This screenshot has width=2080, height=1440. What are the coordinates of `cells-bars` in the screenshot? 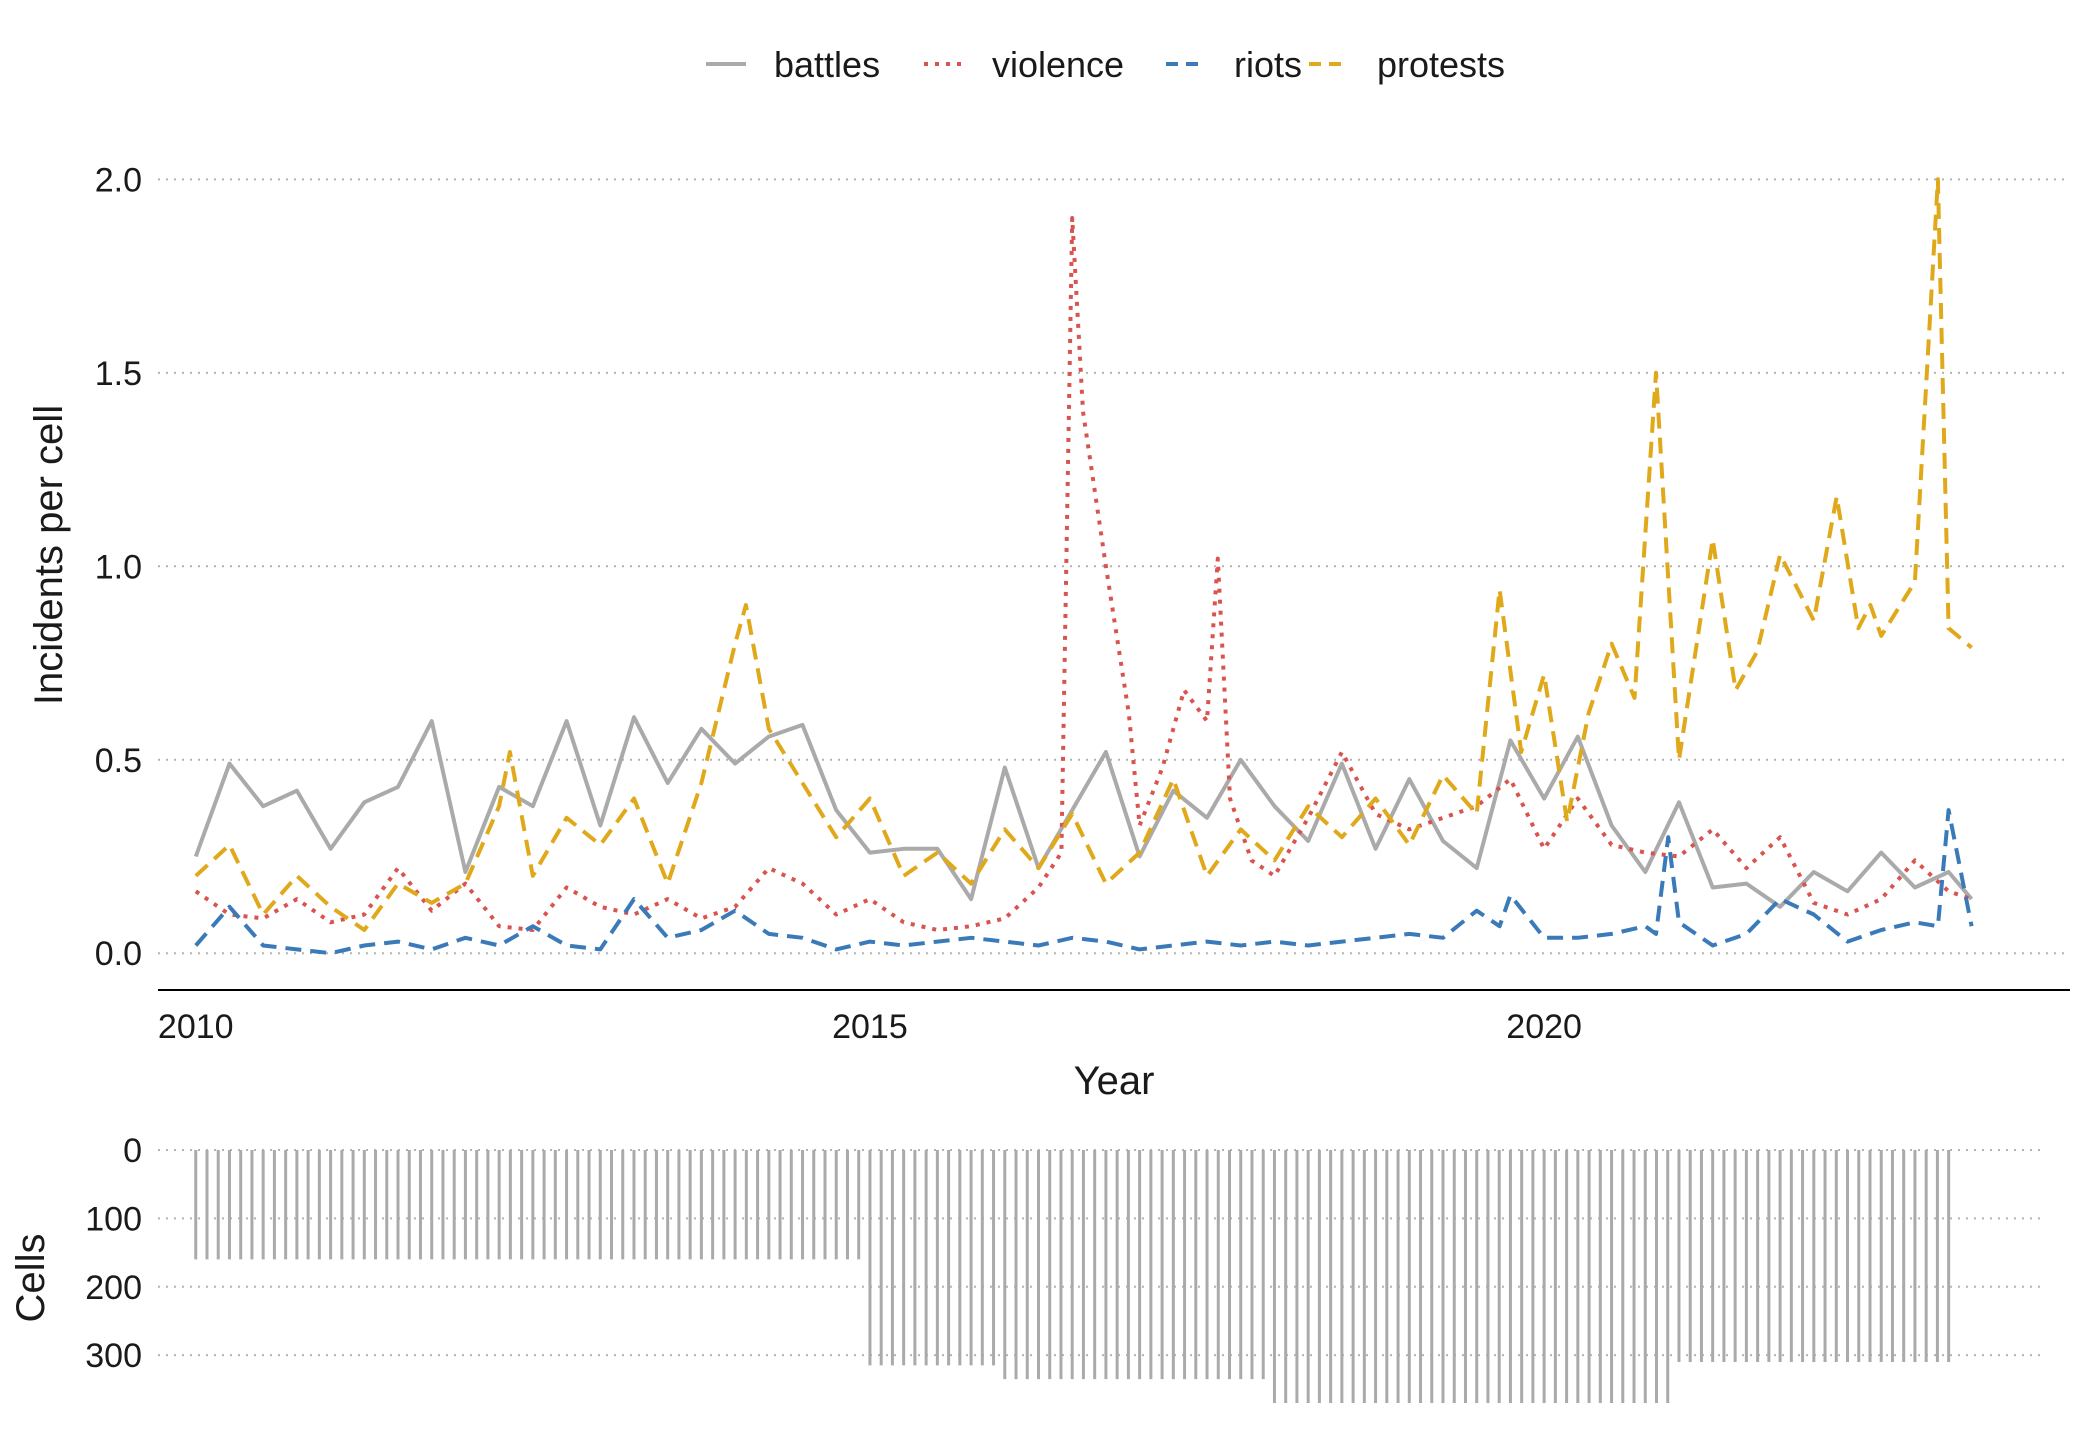 It's located at (1072, 1276).